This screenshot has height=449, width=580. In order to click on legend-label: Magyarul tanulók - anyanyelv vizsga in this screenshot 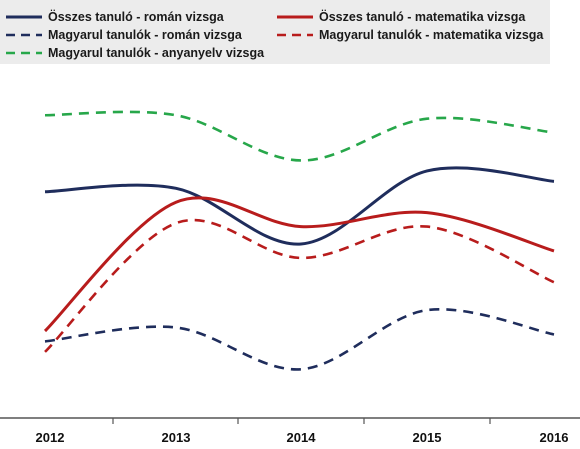, I will do `click(156, 53)`.